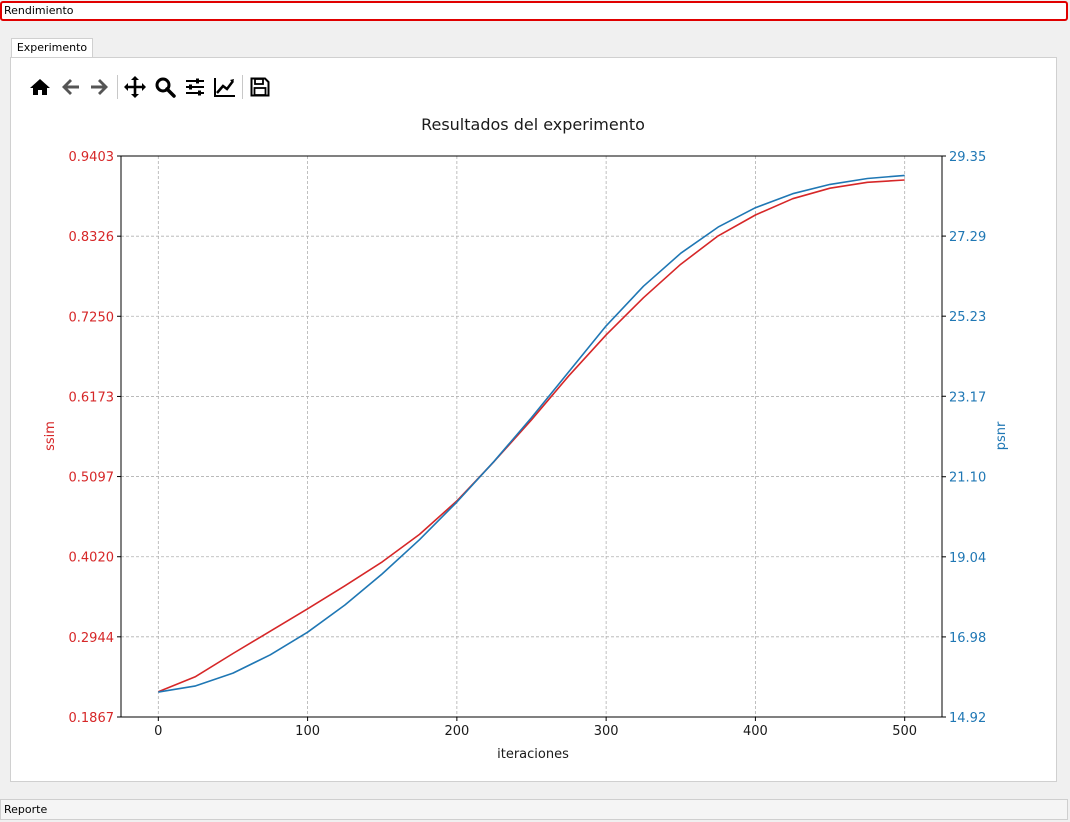  I want to click on x-tick-label: 200, so click(456, 731).